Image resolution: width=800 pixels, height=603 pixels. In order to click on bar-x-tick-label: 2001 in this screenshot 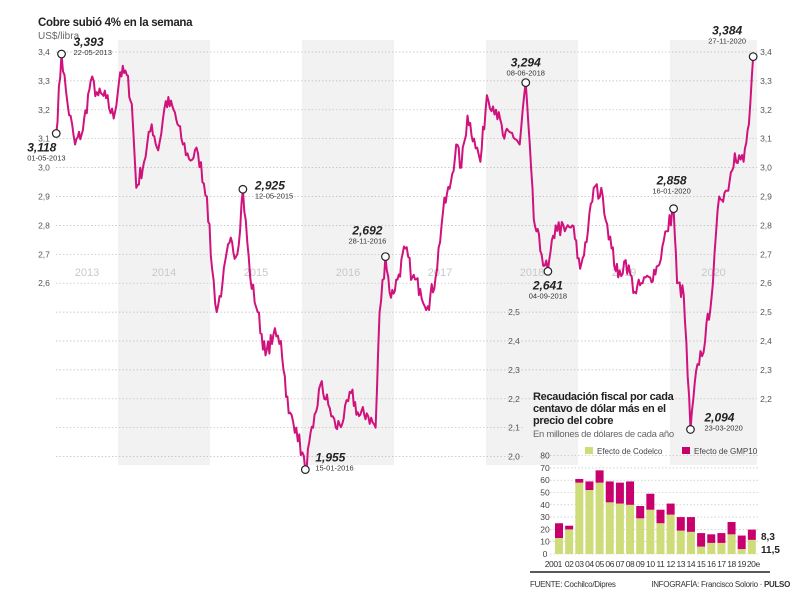, I will do `click(554, 564)`.